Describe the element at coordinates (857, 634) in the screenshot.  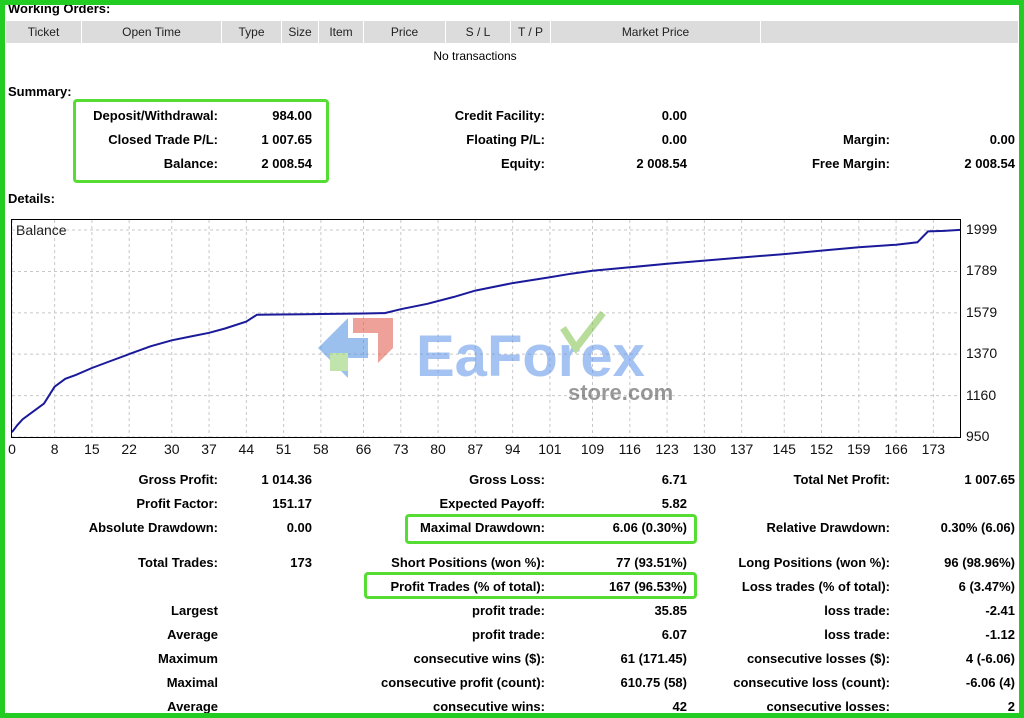
I see `average-loss-label: loss trade:` at that location.